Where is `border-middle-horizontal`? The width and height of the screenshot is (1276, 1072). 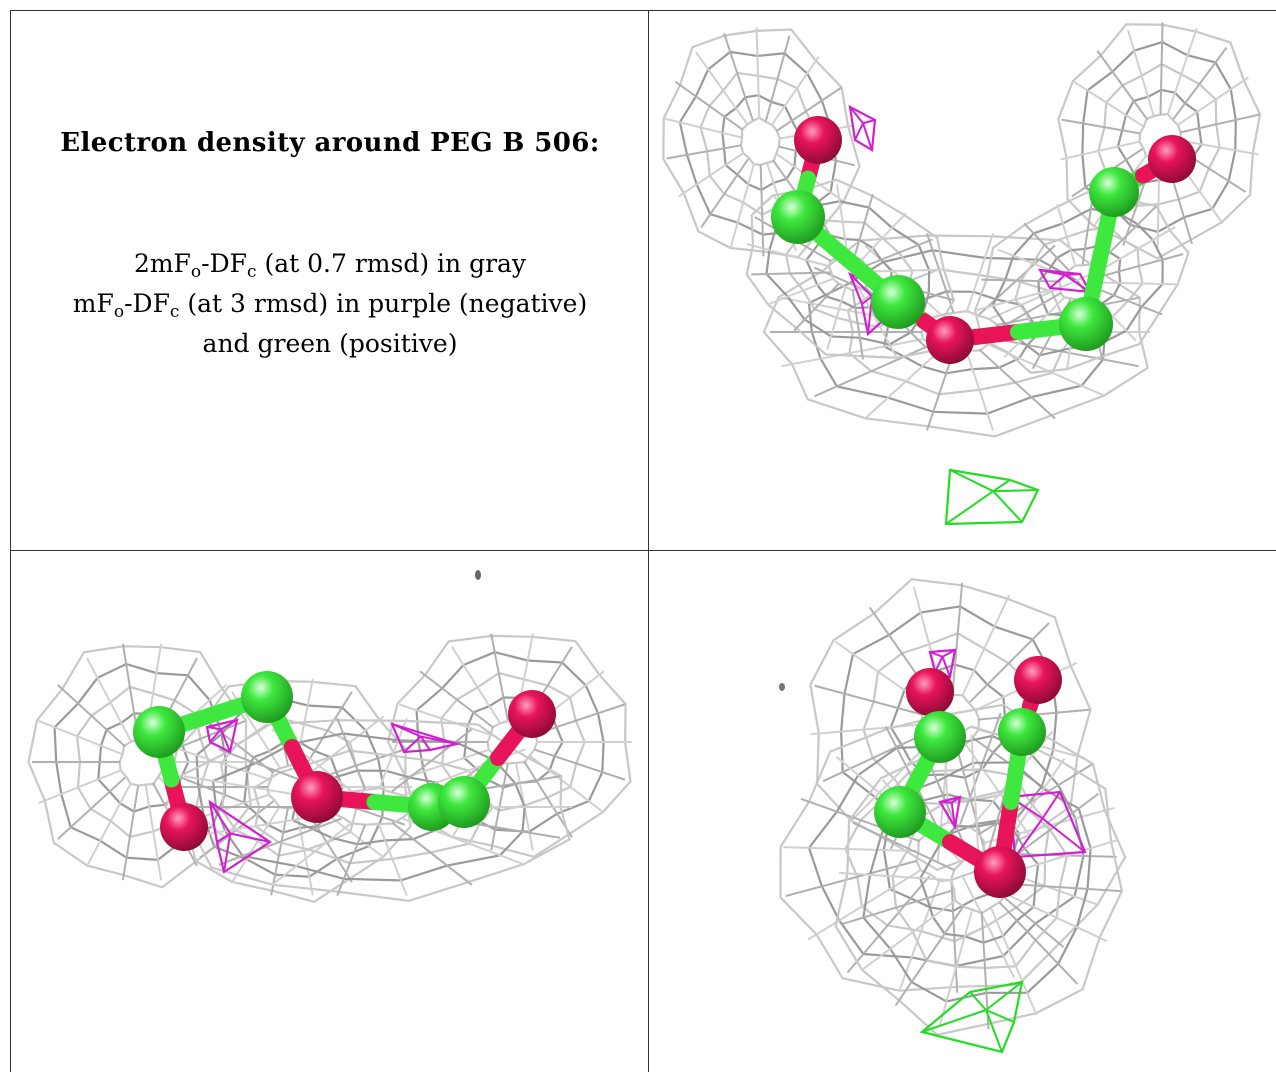
border-middle-horizontal is located at coordinates (643, 550).